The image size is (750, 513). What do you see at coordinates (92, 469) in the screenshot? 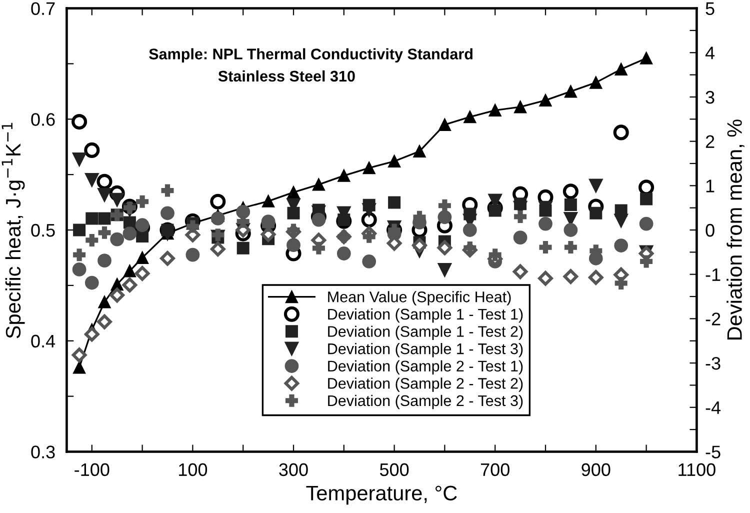
I see `x-tick-label: -100` at bounding box center [92, 469].